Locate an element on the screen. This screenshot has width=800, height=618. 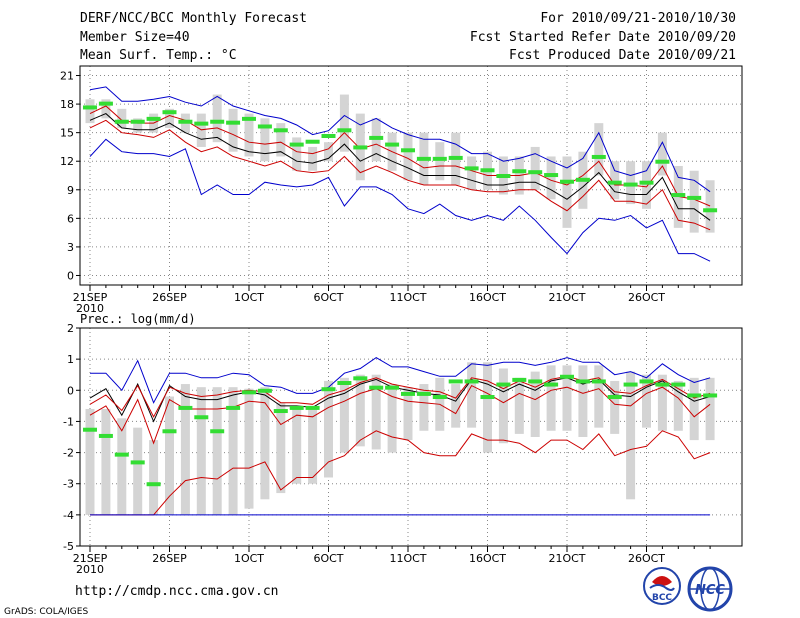
x-tick-label: 16OCT is located at coordinates (487, 297).